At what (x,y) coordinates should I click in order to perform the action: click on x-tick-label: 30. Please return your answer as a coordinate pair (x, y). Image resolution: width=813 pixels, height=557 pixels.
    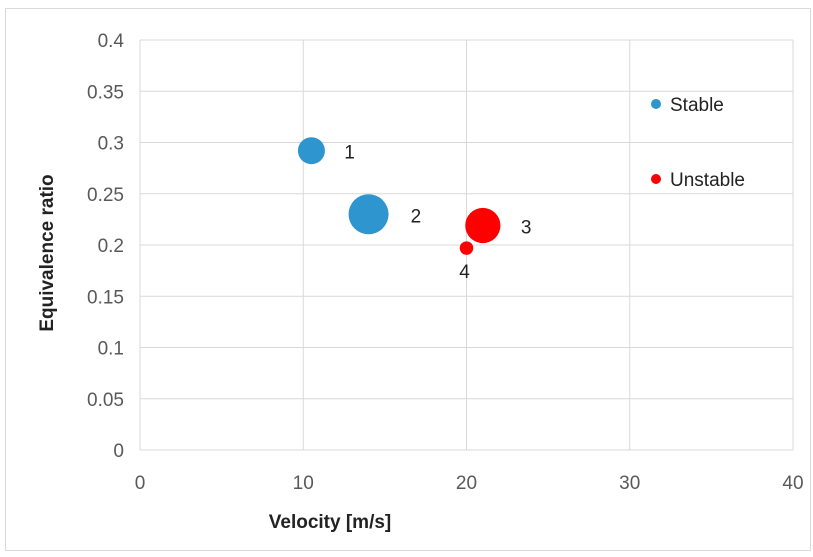
    Looking at the image, I should click on (629, 483).